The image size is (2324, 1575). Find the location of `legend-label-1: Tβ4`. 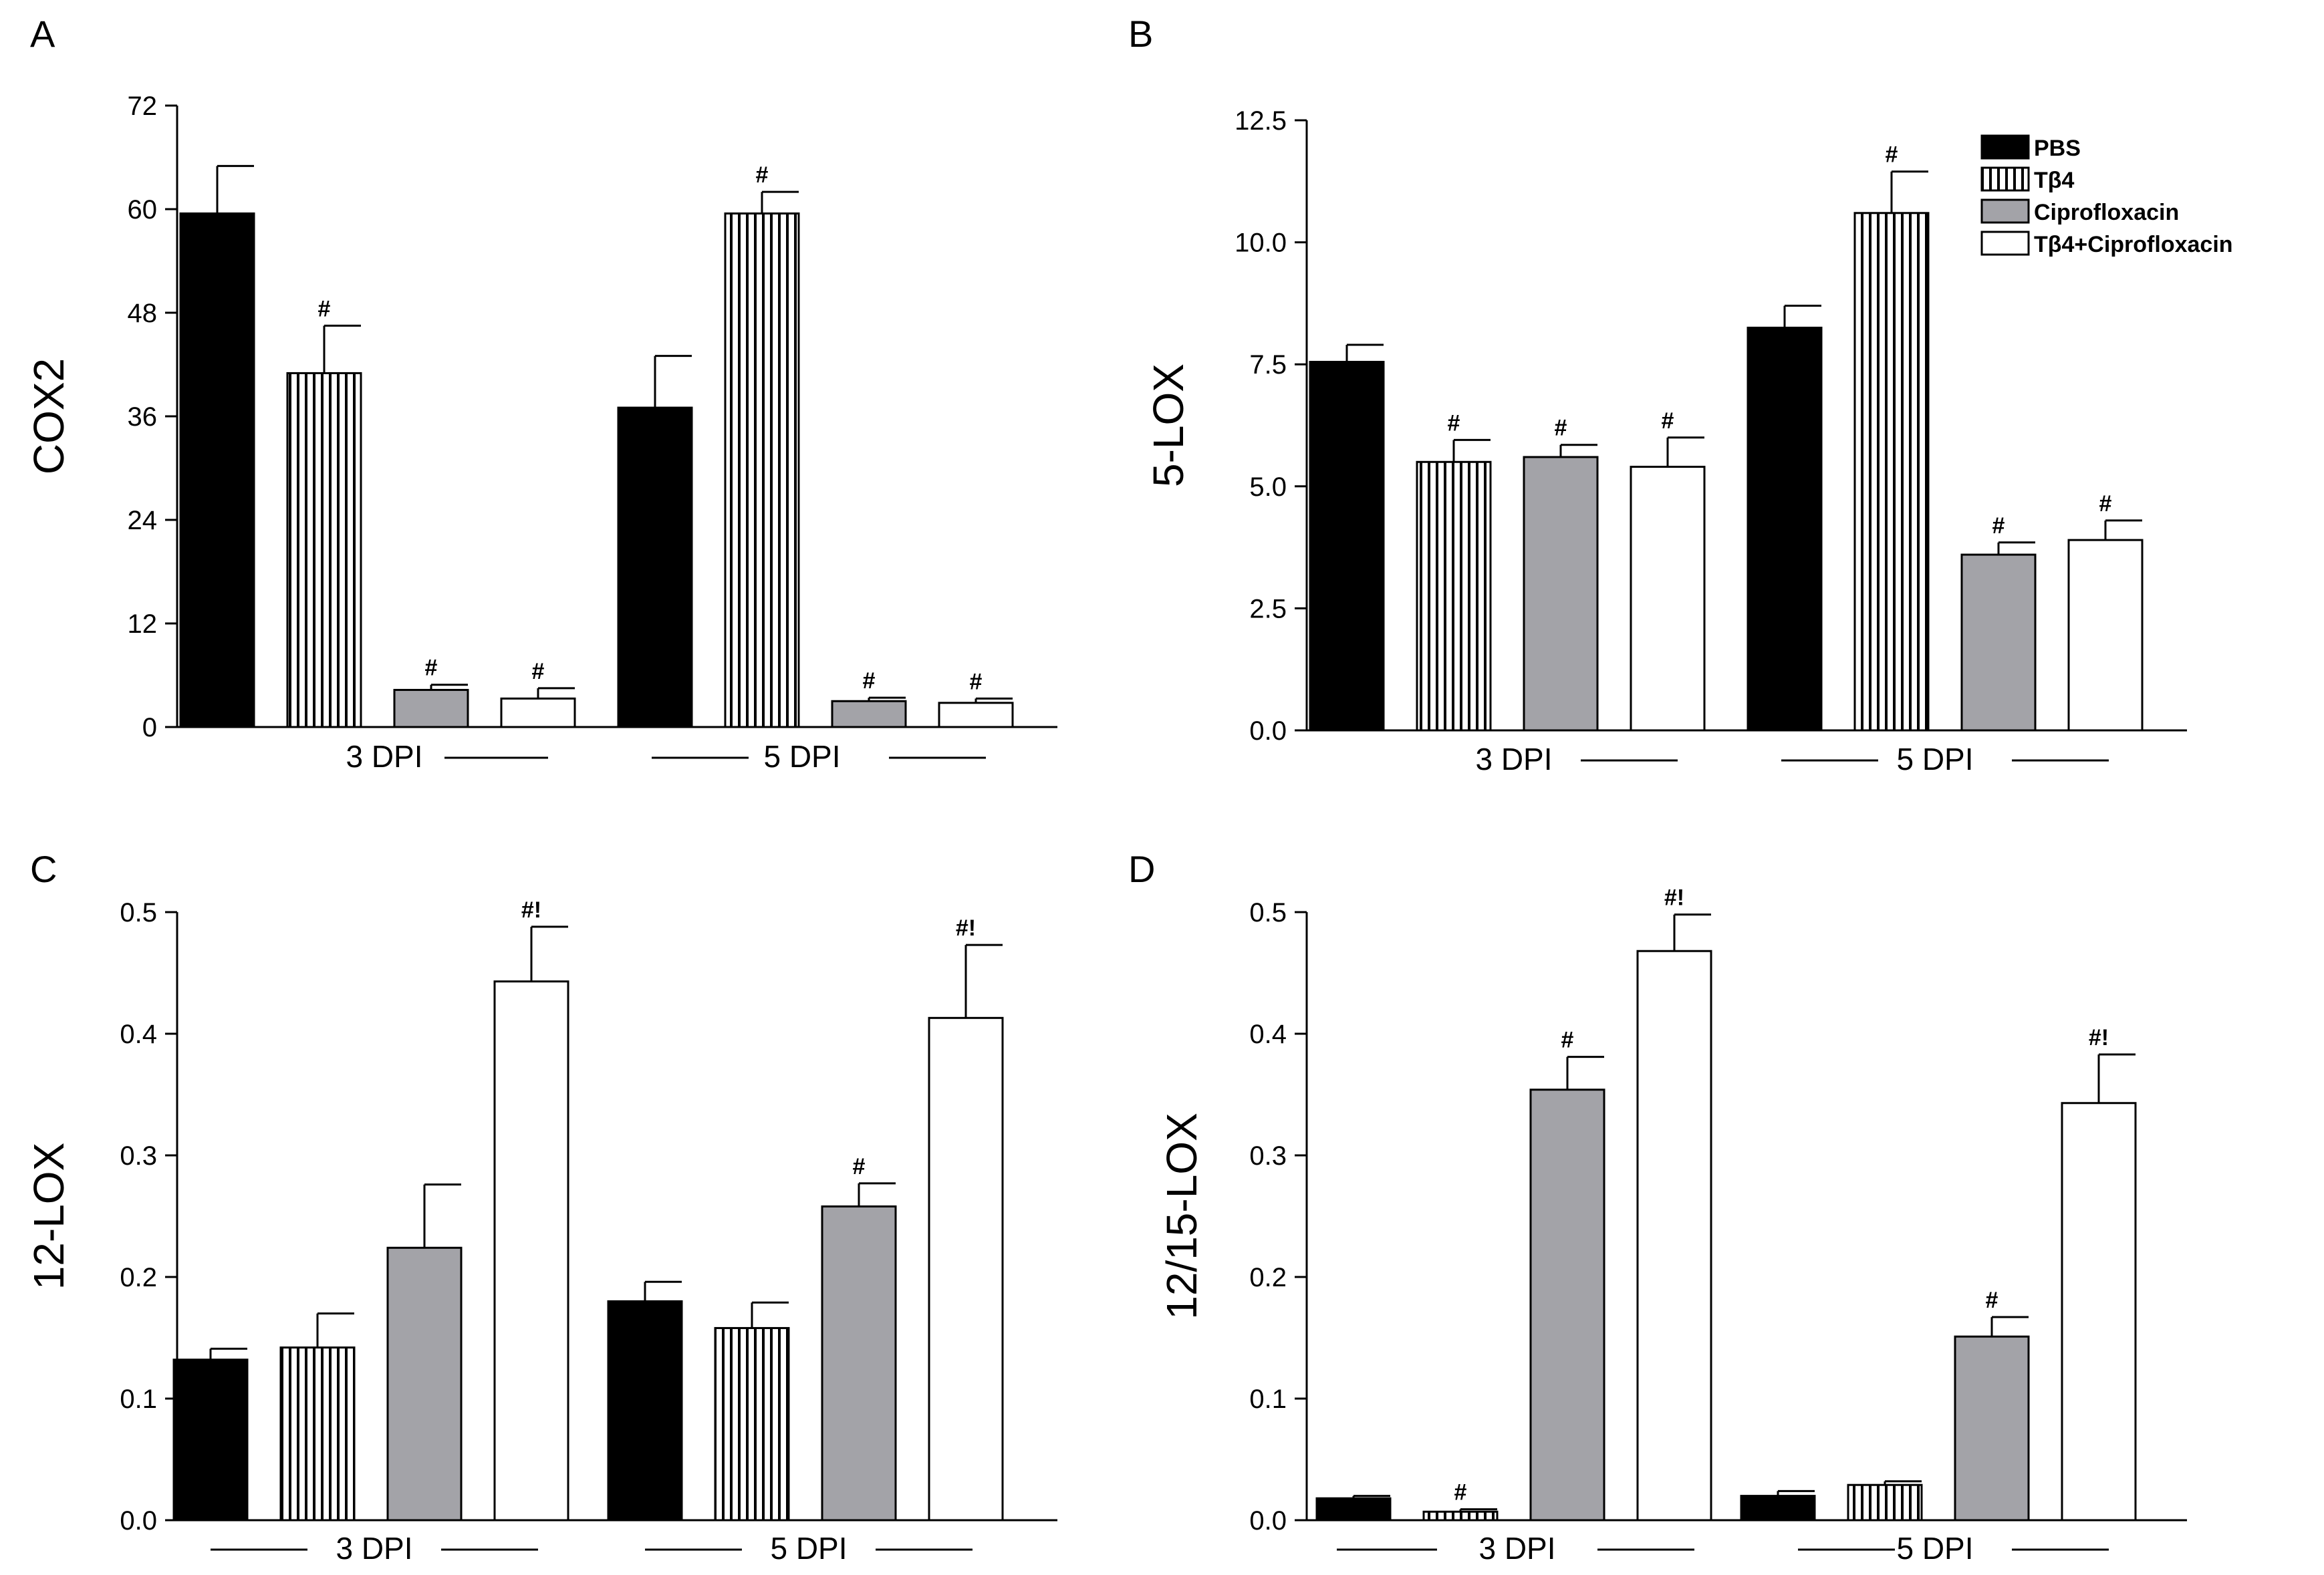

legend-label-1: Tβ4 is located at coordinates (2054, 181).